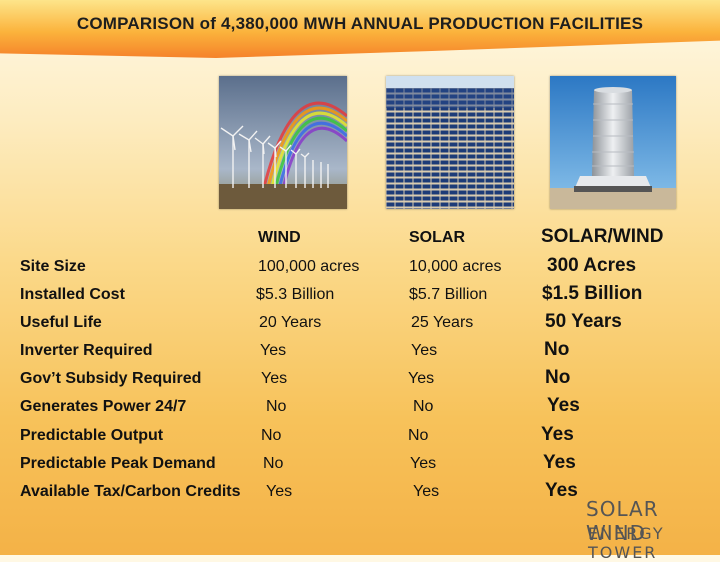 The height and width of the screenshot is (562, 720). Describe the element at coordinates (360, 326) in the screenshot. I see `table-row: Useful Life 20 Years 25 Years 50 Years` at that location.